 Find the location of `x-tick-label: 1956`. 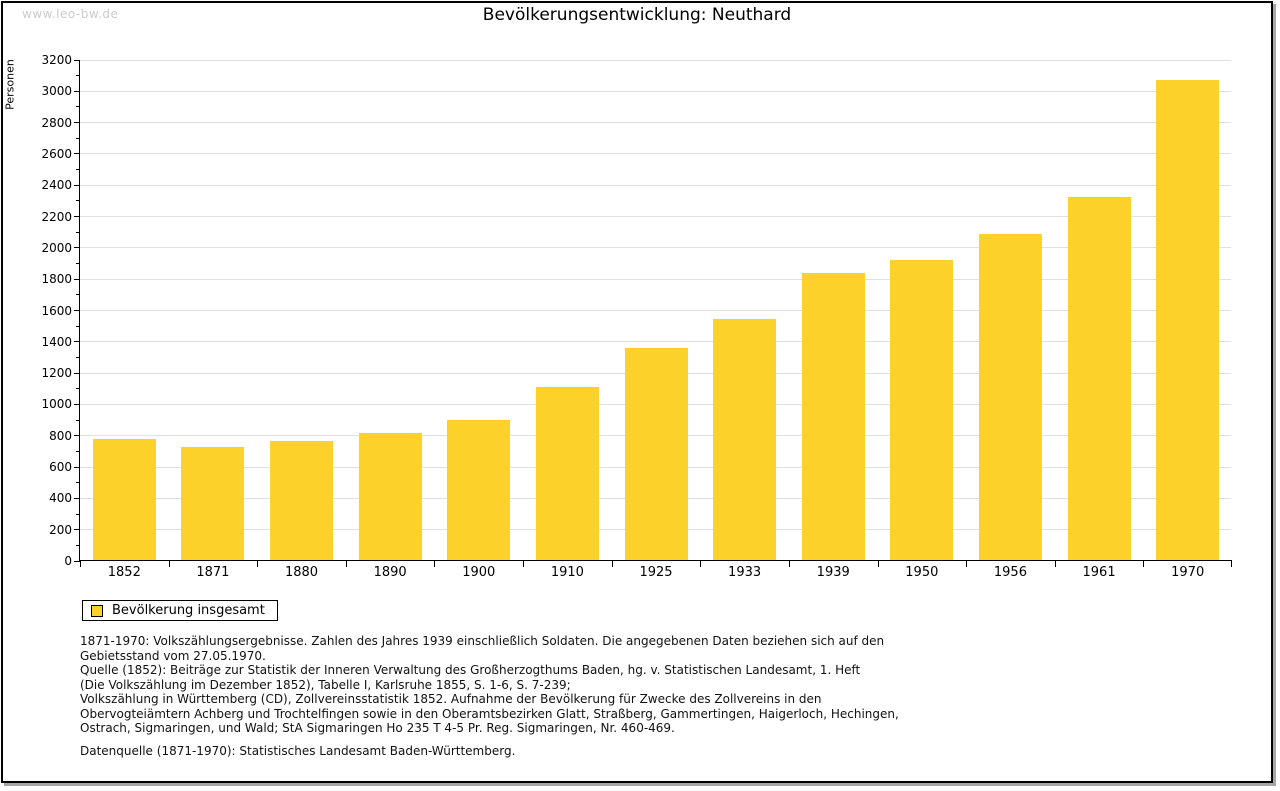

x-tick-label: 1956 is located at coordinates (1010, 572).